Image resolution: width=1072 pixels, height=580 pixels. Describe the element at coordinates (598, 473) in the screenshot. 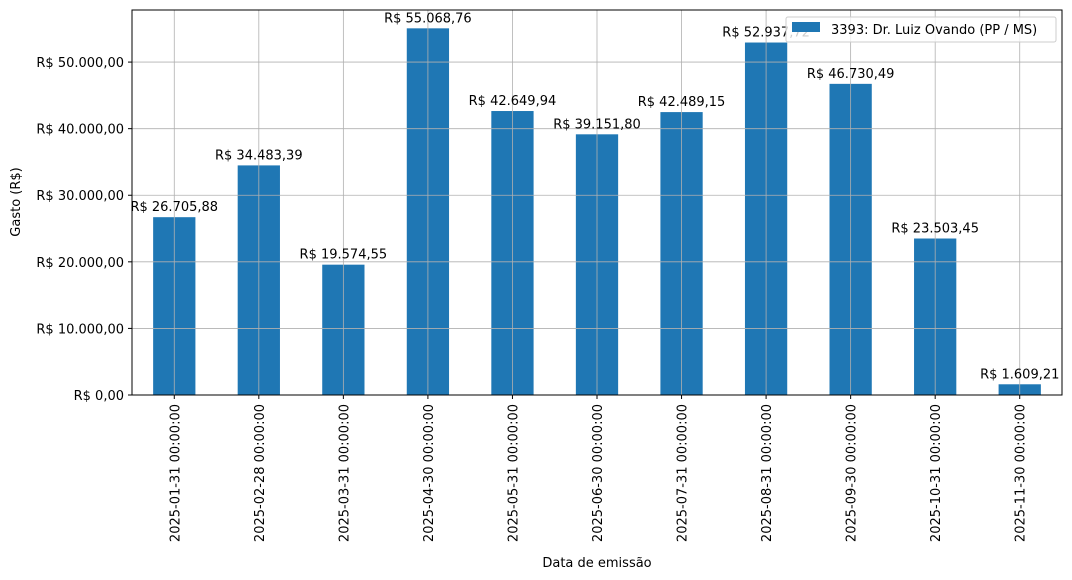

I see `x-tick-label: 2025-06-30 00:00:00` at that location.